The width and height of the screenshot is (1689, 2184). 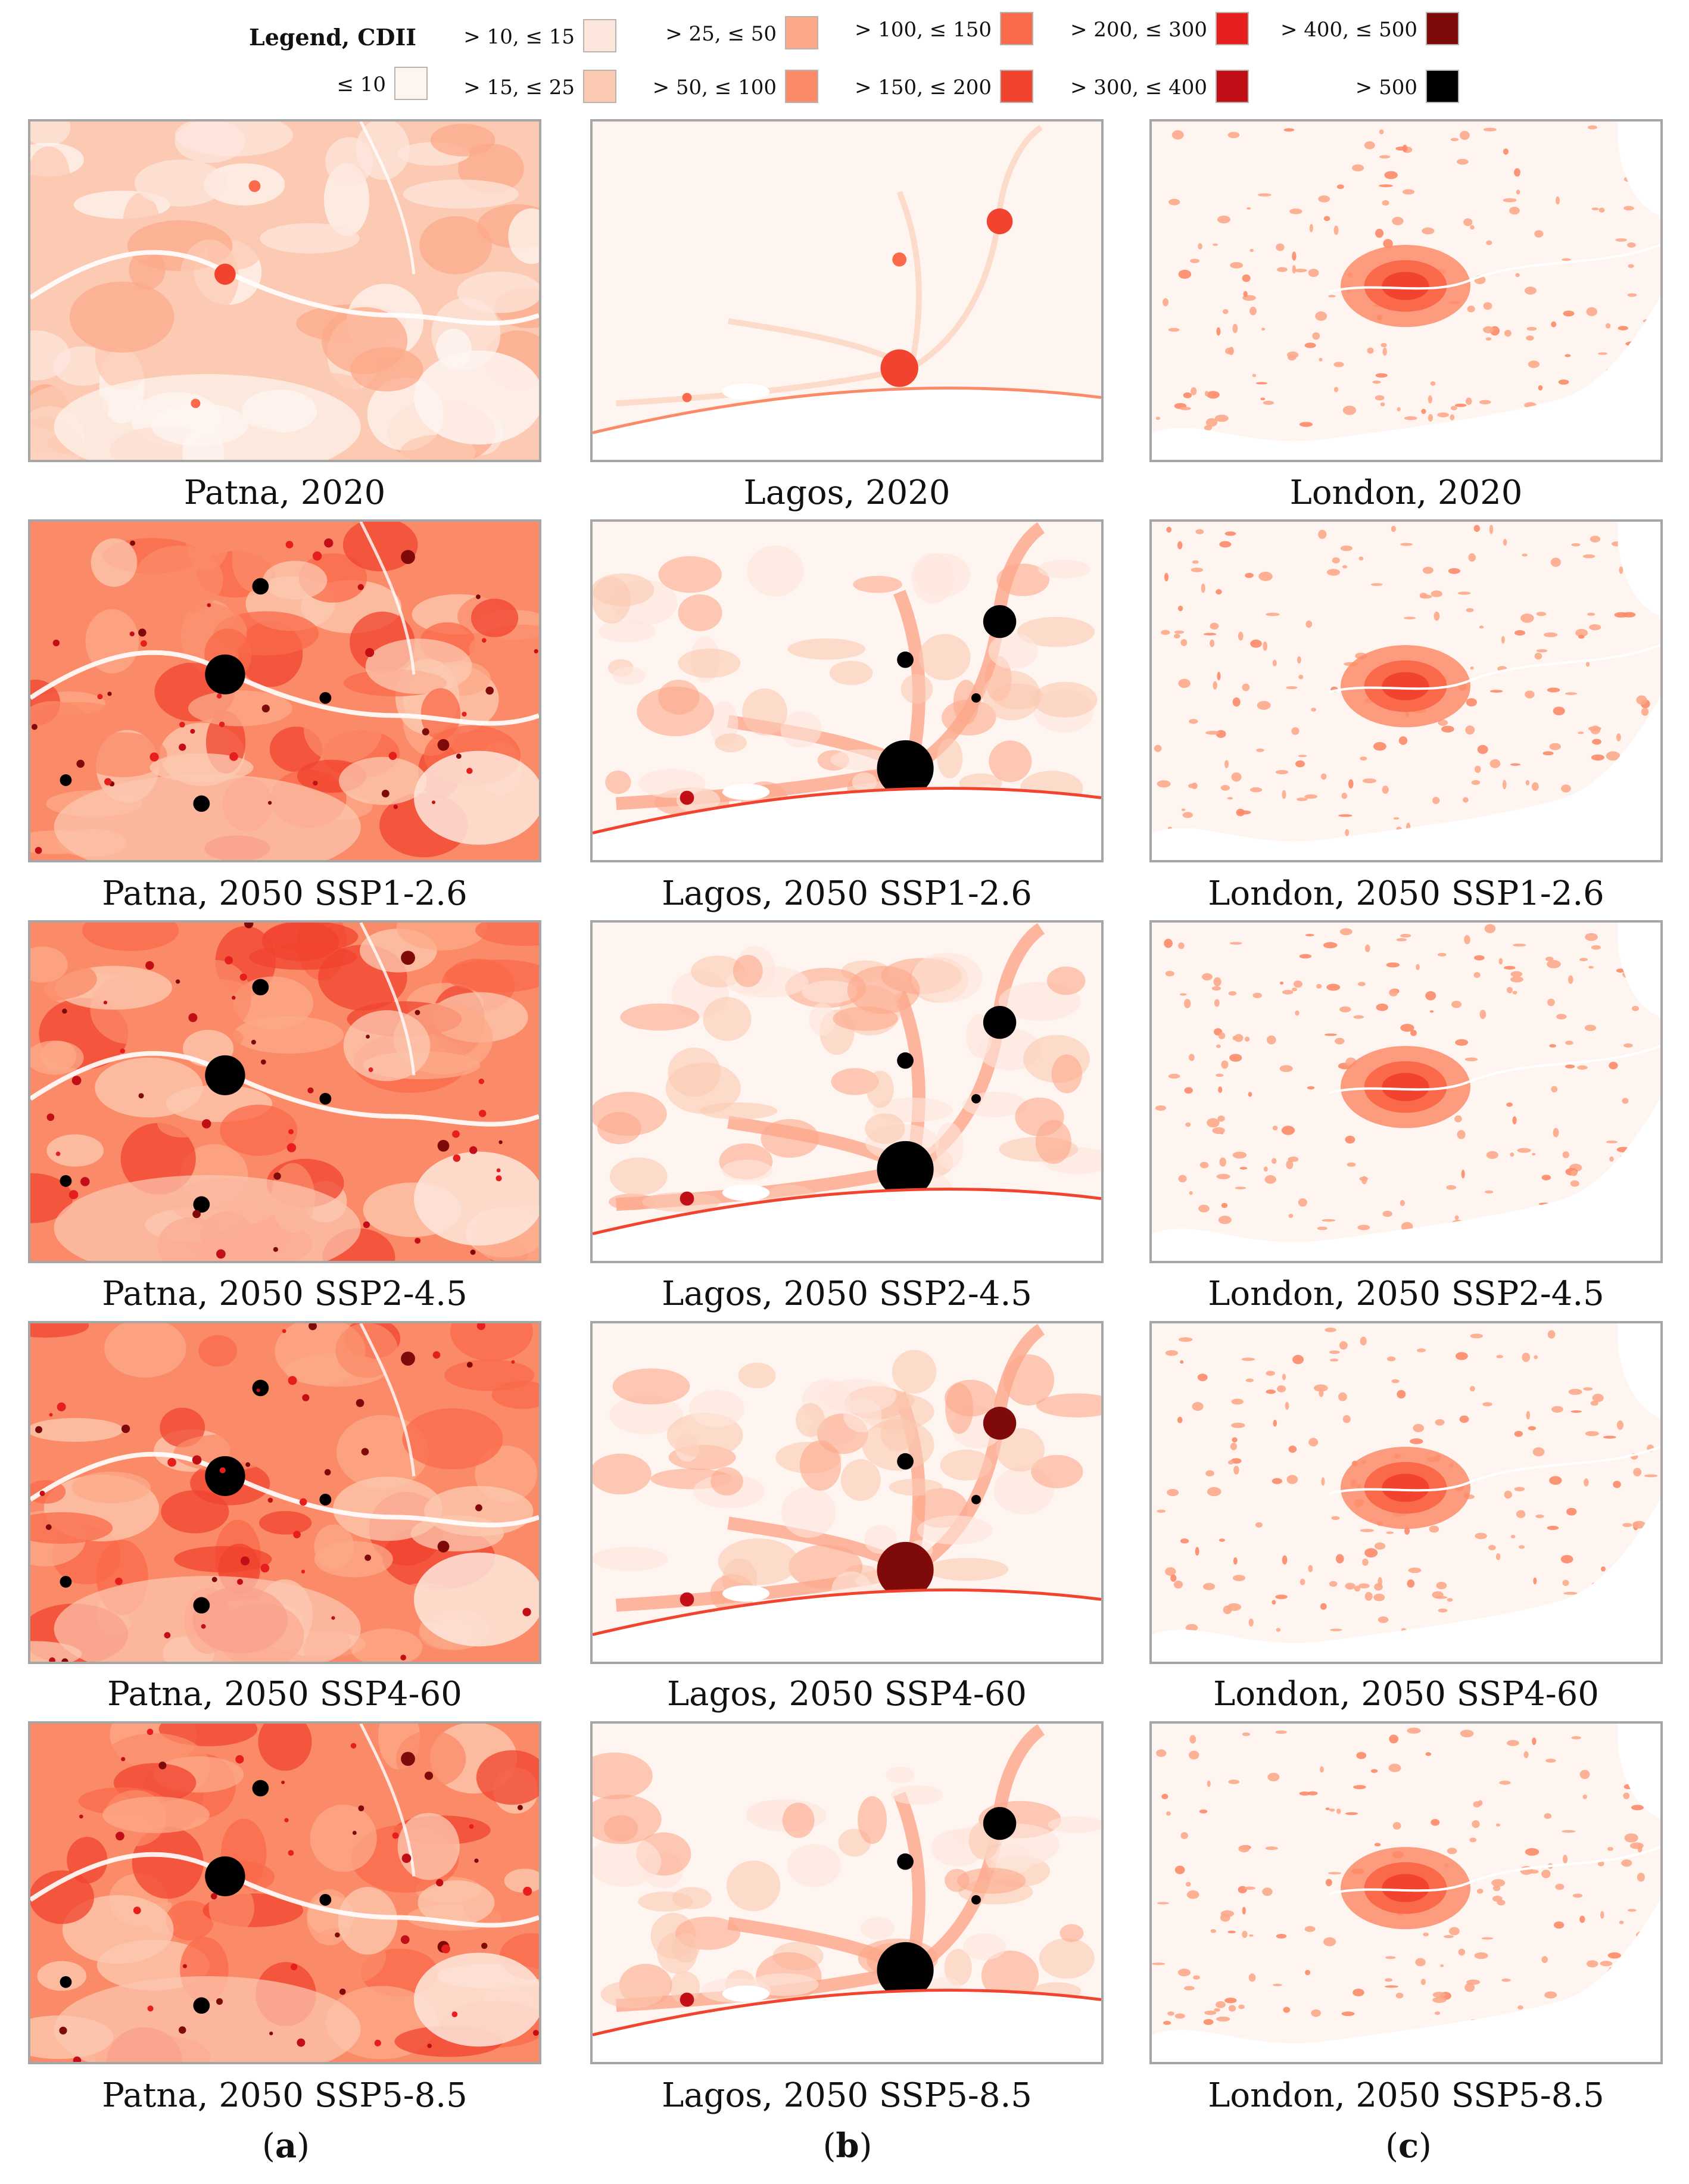 I want to click on map-caption: Patna, 2020, so click(x=284, y=492).